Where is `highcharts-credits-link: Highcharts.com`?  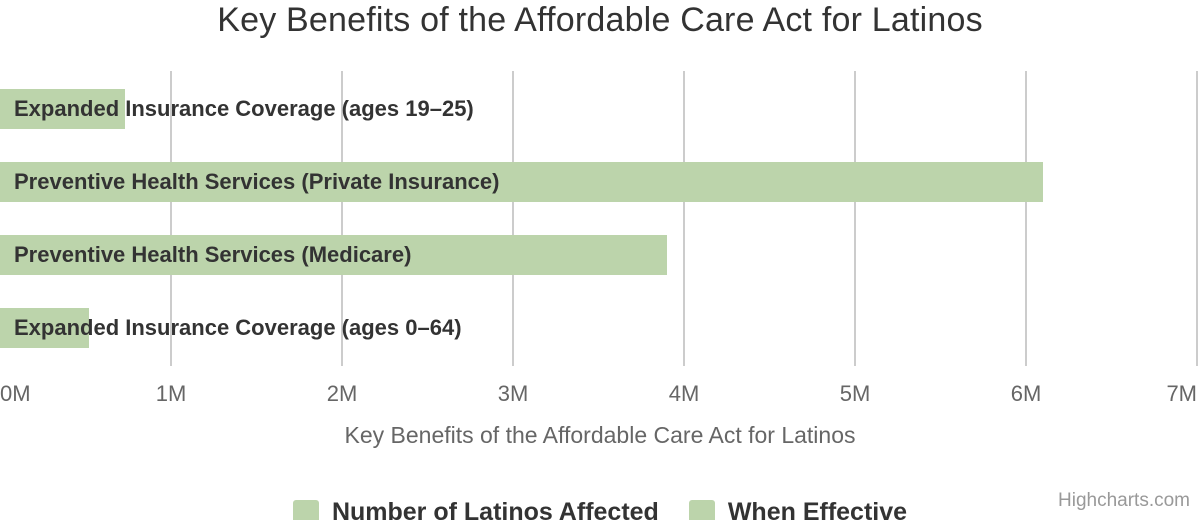
highcharts-credits-link: Highcharts.com is located at coordinates (1124, 500).